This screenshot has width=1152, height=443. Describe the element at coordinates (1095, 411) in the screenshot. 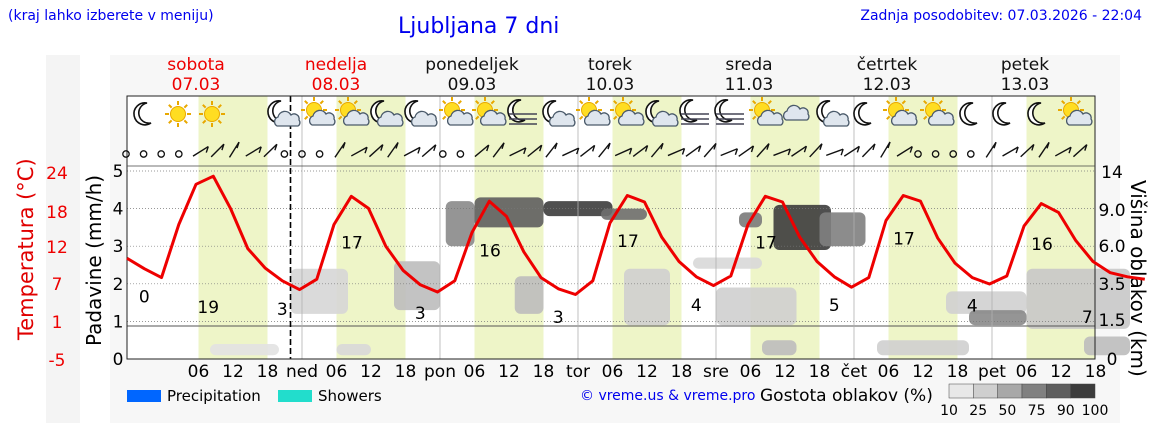

I see `density-scale-label: 100` at that location.